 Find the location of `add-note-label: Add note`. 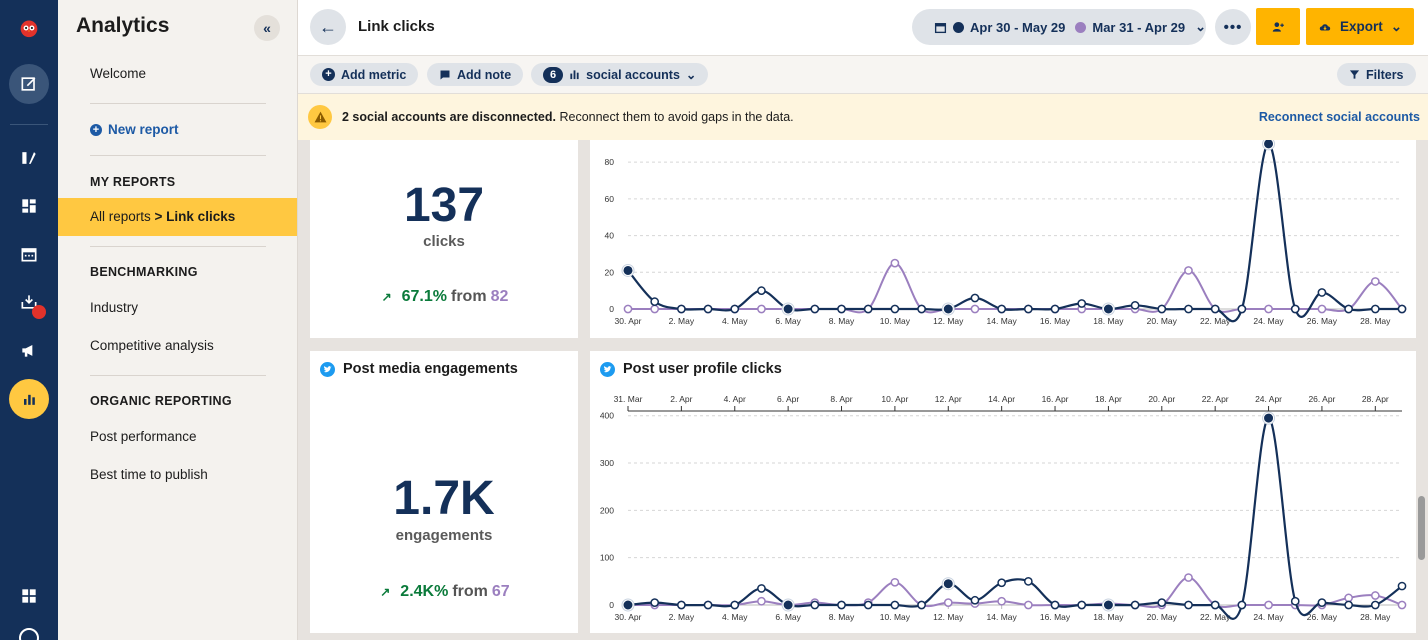

add-note-label: Add note is located at coordinates (484, 74).